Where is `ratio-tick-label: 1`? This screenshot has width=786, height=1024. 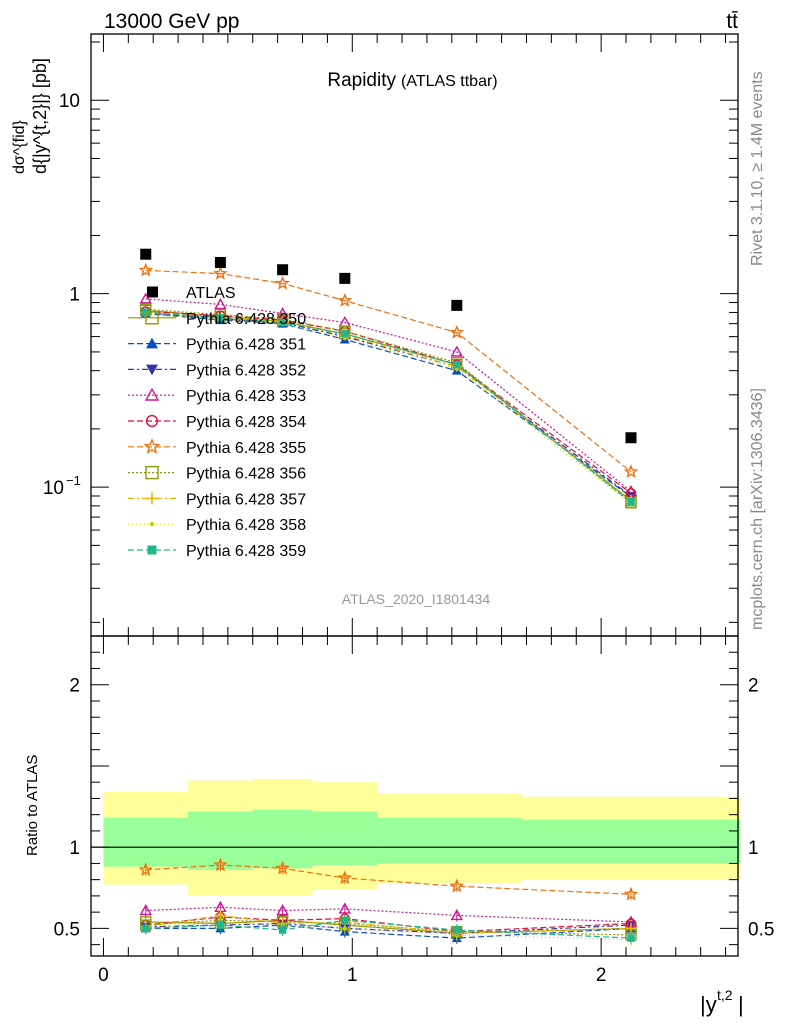 ratio-tick-label: 1 is located at coordinates (74, 848).